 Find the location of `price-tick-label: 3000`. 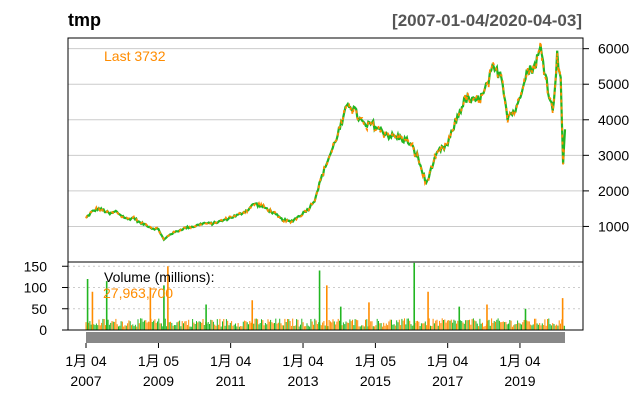

price-tick-label: 3000 is located at coordinates (613, 155).